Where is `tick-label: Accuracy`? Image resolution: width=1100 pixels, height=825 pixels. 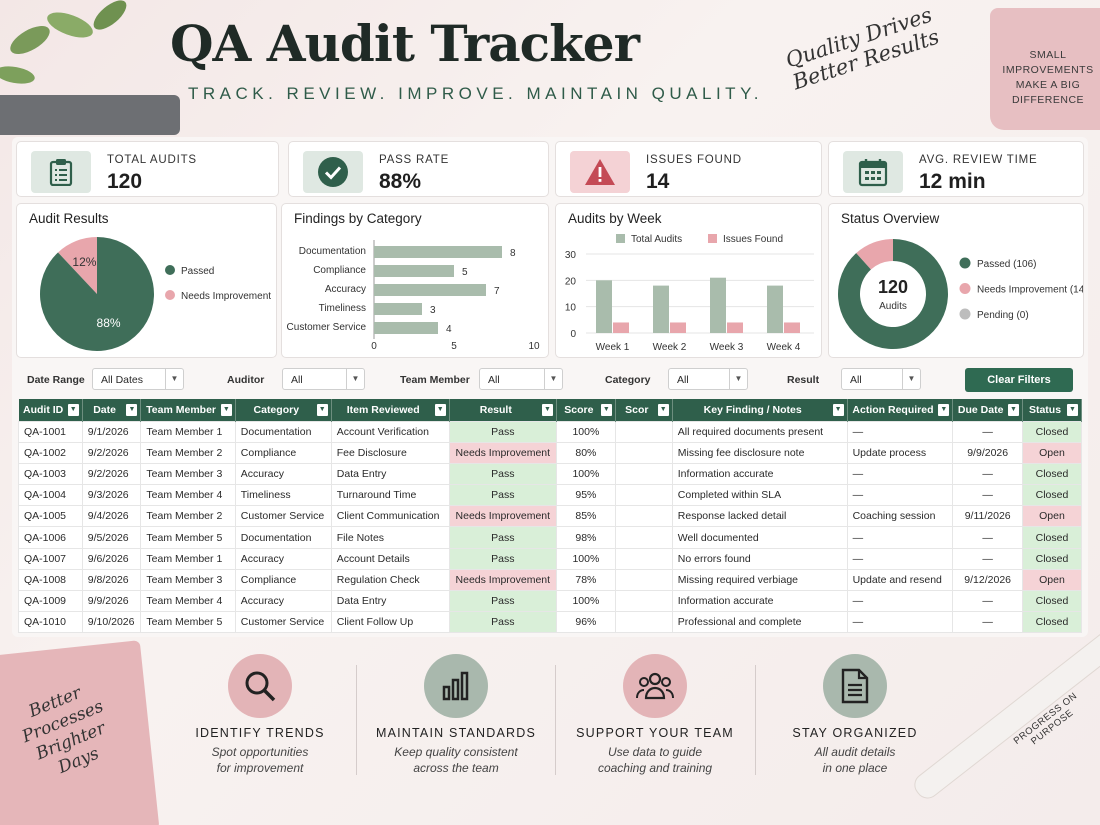
tick-label: Accuracy is located at coordinates (345, 289).